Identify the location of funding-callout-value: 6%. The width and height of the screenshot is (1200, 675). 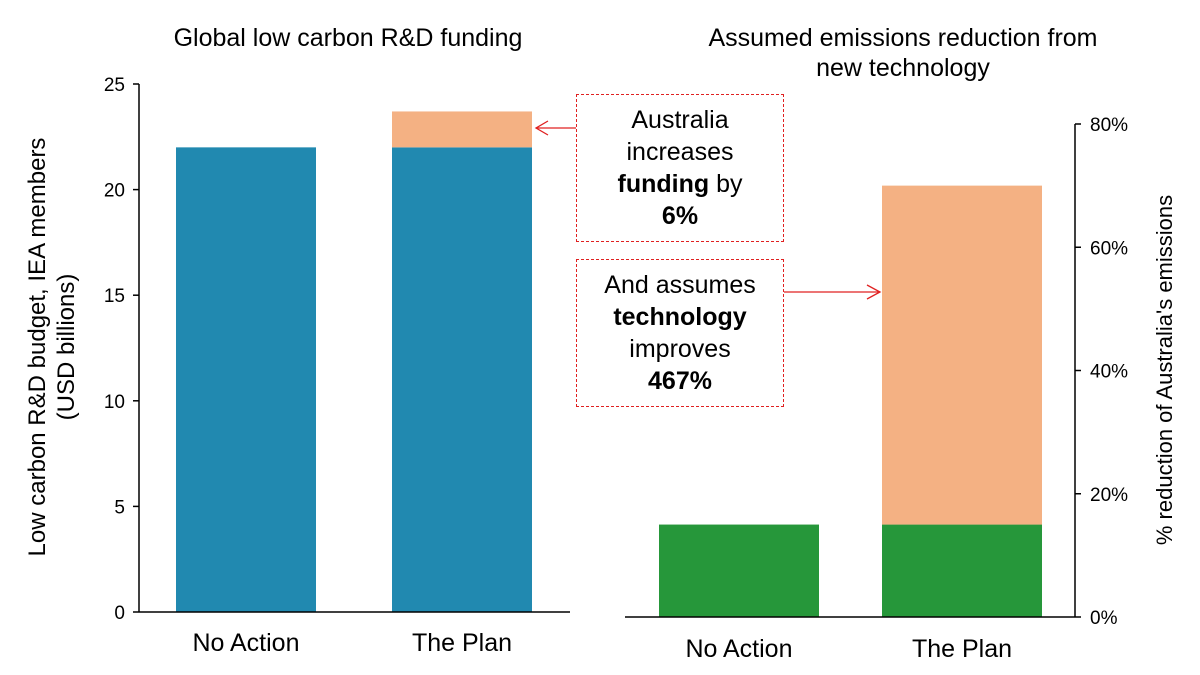
(680, 216).